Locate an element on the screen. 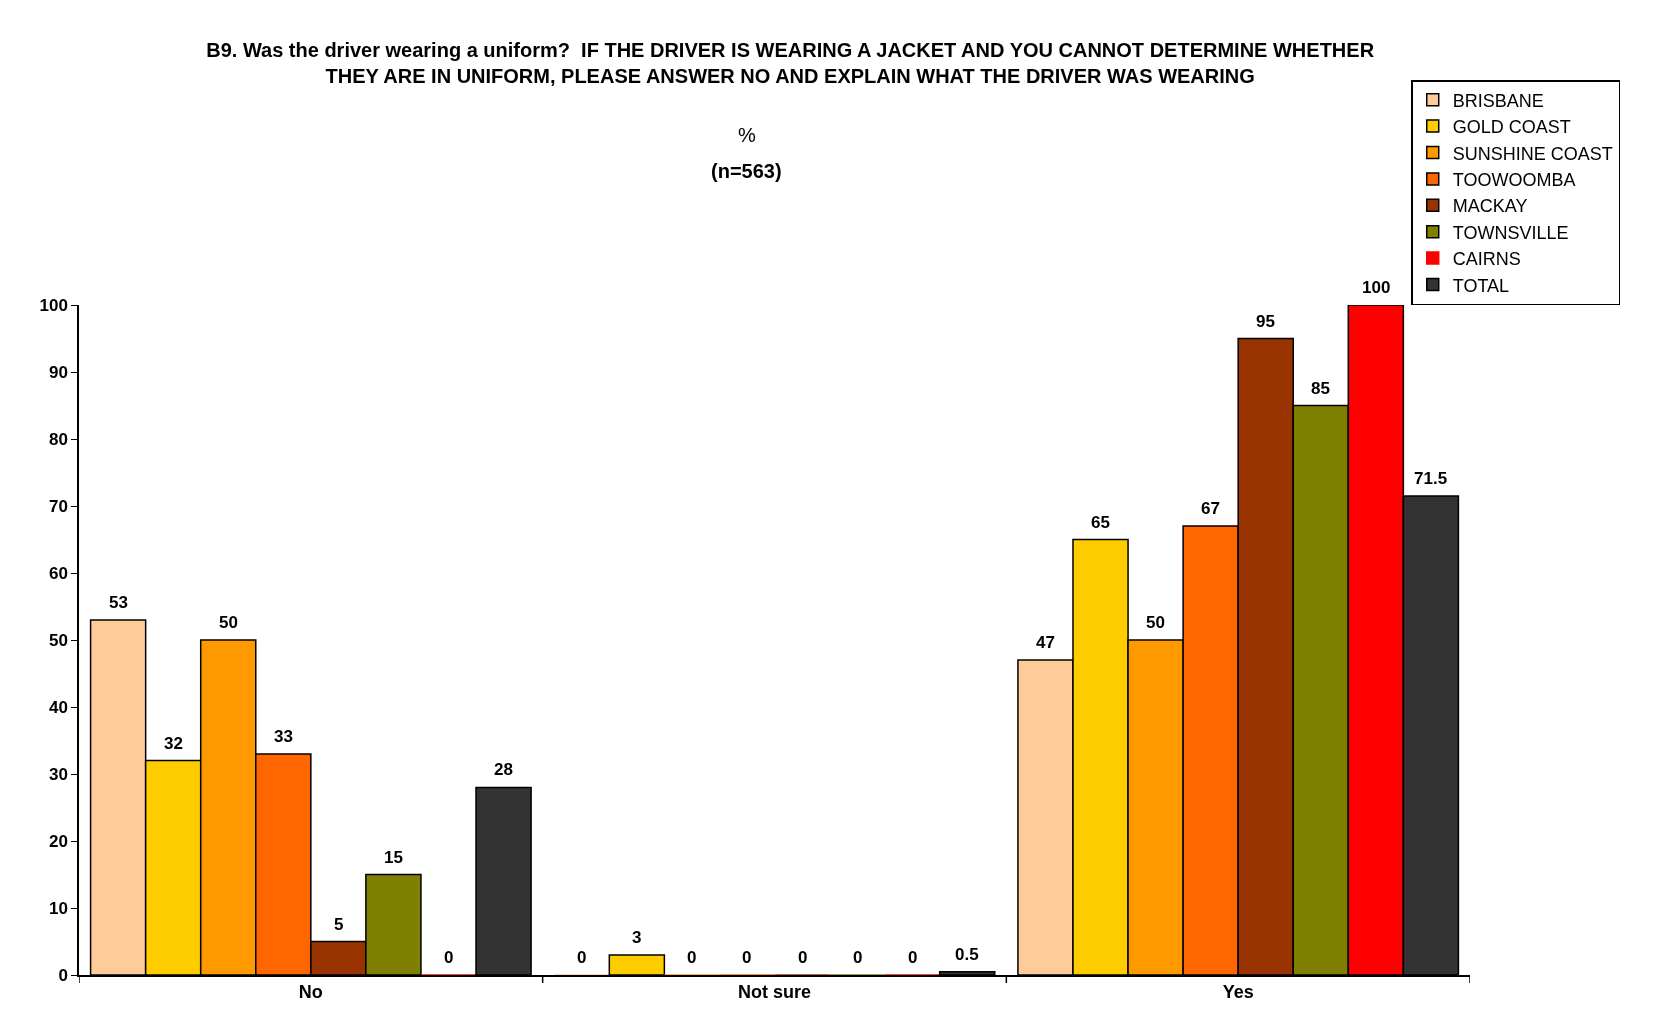 This screenshot has width=1660, height=1032. x-tick-label: Not sure is located at coordinates (774, 992).